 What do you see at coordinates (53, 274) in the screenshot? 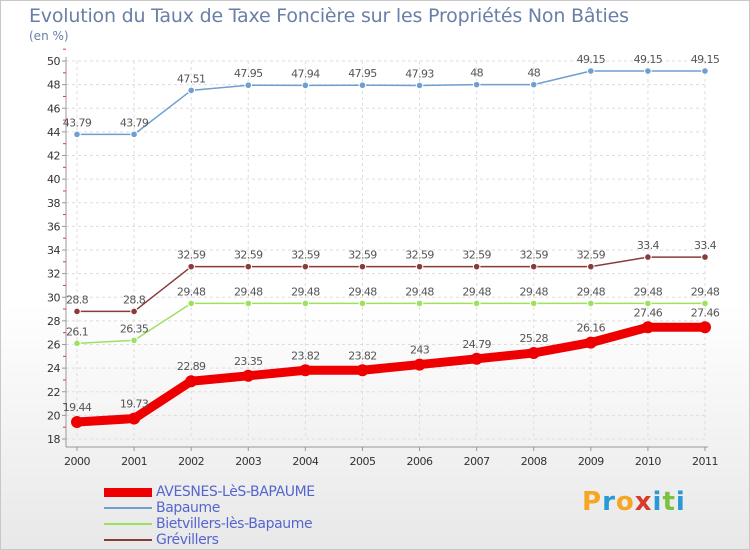
I see `y-tick-label: 32` at bounding box center [53, 274].